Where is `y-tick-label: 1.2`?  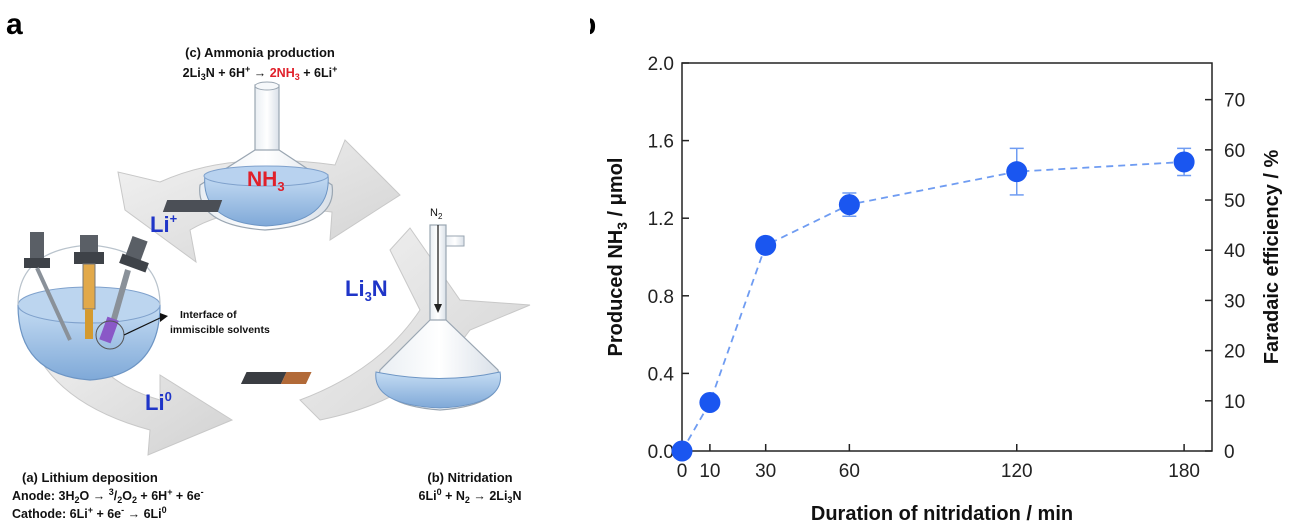
y-tick-label: 1.2 is located at coordinates (661, 219).